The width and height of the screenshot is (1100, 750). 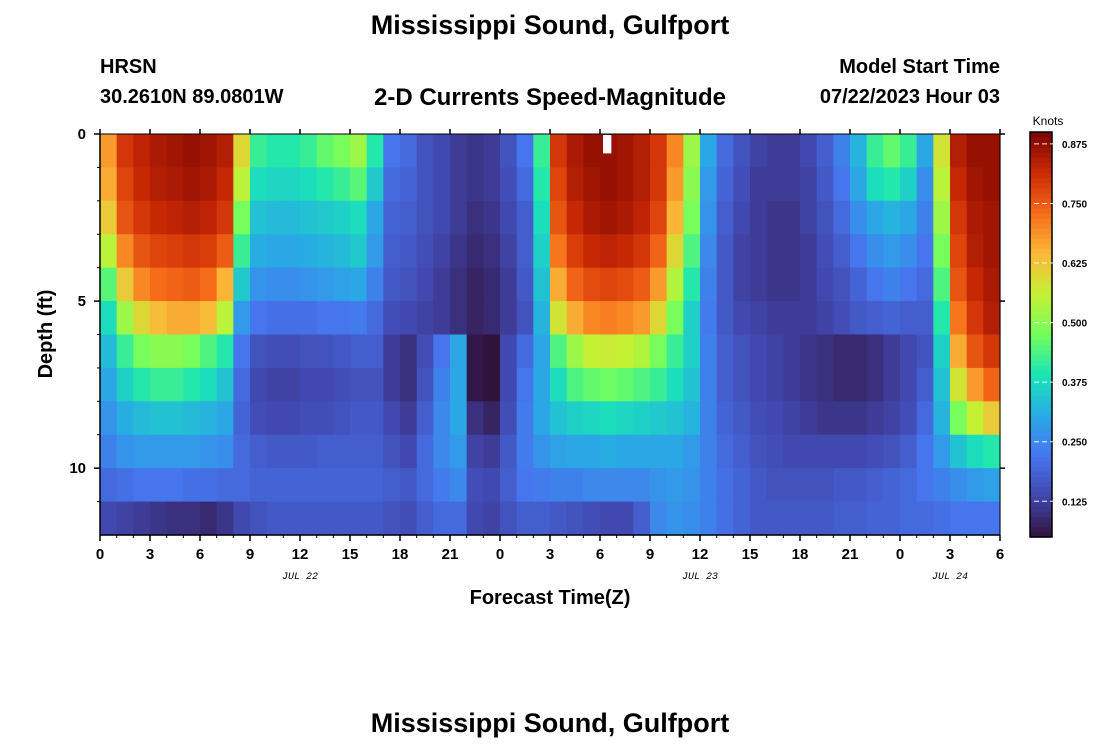 I want to click on x-tick-label: 15, so click(x=750, y=554).